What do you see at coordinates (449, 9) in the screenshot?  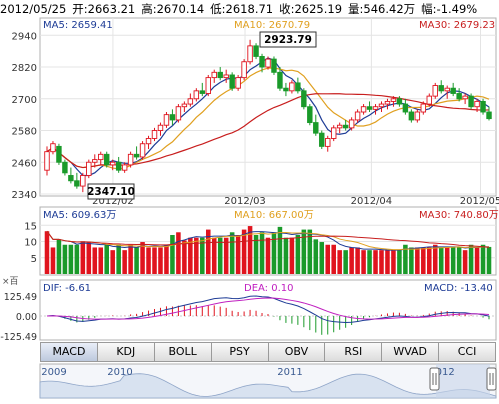 I see `quote-change: 幅:-1.49%` at bounding box center [449, 9].